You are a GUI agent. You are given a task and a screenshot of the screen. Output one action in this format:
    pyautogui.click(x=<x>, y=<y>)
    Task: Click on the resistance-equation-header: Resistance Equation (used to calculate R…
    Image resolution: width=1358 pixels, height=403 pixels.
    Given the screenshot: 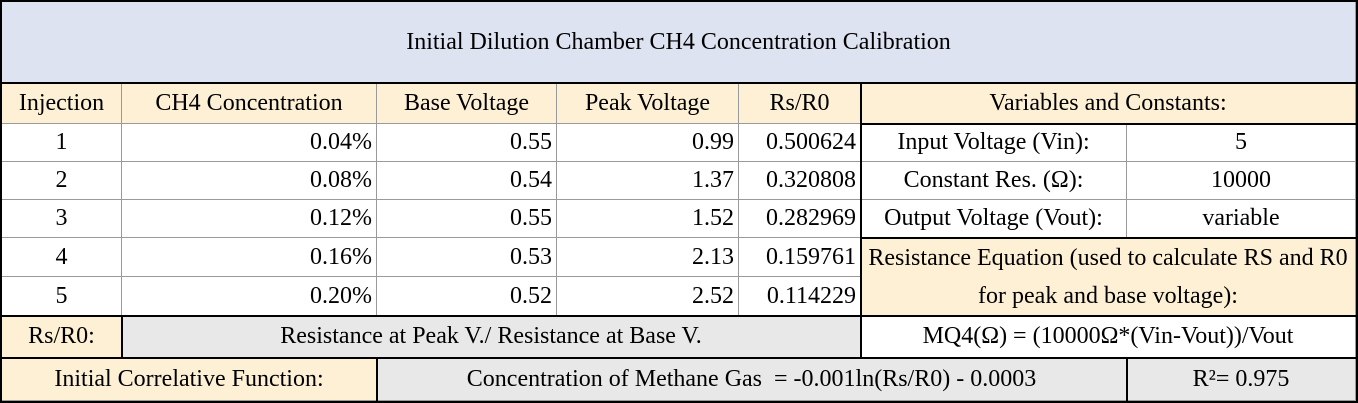 What is the action you would take?
    pyautogui.click(x=1108, y=277)
    